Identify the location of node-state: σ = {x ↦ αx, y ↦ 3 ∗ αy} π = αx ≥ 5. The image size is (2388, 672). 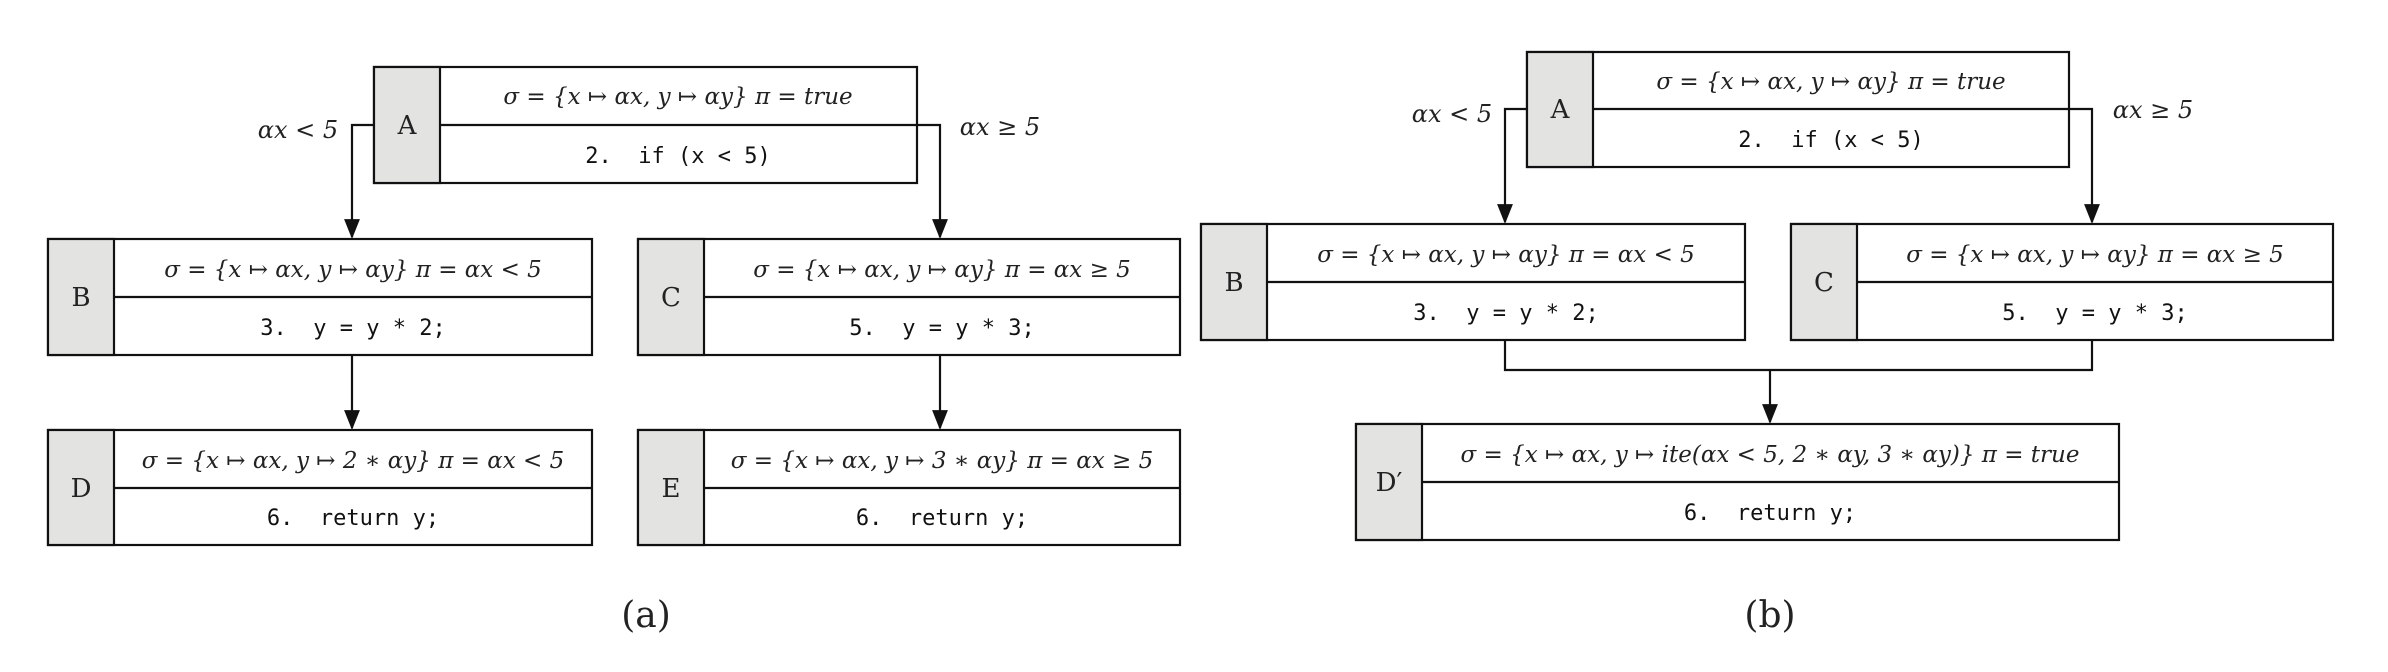
(942, 461).